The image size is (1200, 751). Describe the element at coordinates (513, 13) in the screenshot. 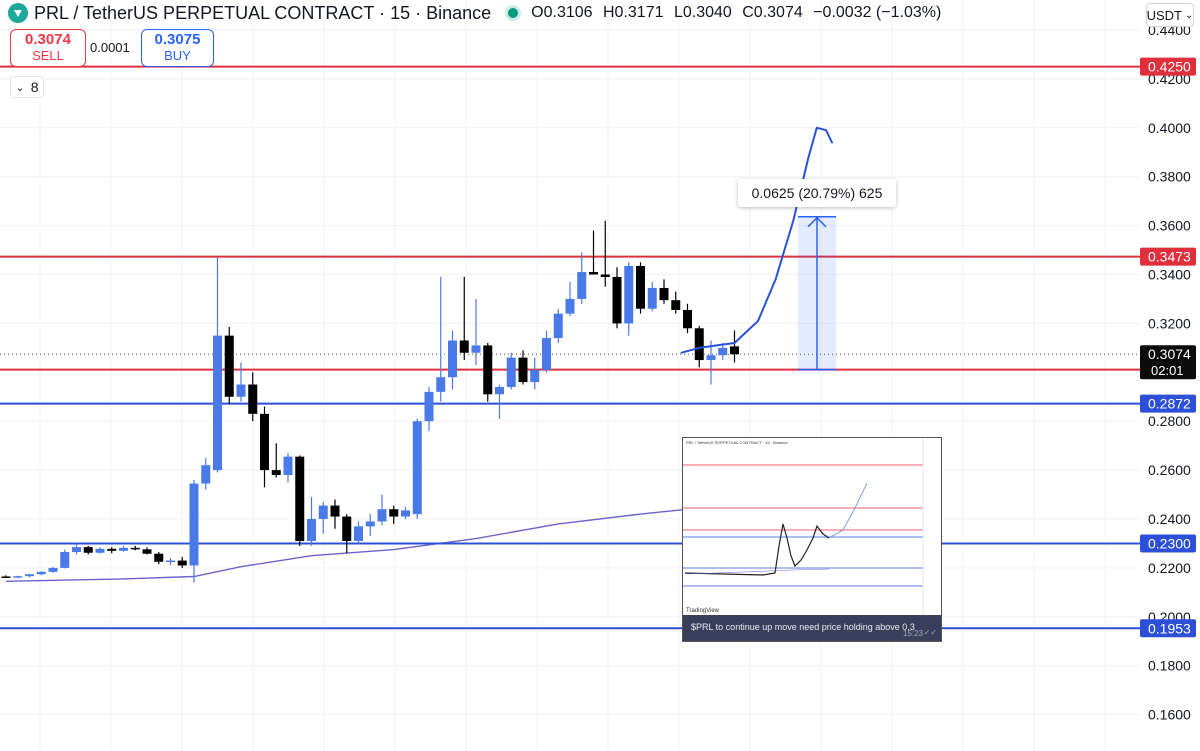

I see `market-status-icon` at that location.